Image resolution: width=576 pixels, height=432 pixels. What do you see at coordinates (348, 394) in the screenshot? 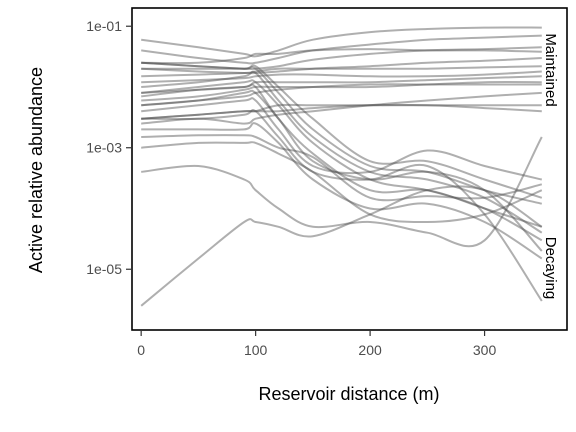
I see `x-axis-title: Reservoir distance (m)` at bounding box center [348, 394].